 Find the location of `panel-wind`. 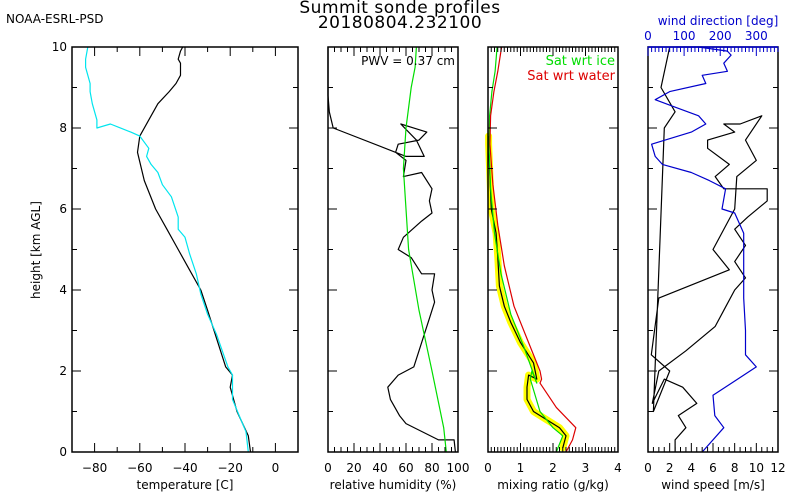

panel-wind is located at coordinates (713, 249).